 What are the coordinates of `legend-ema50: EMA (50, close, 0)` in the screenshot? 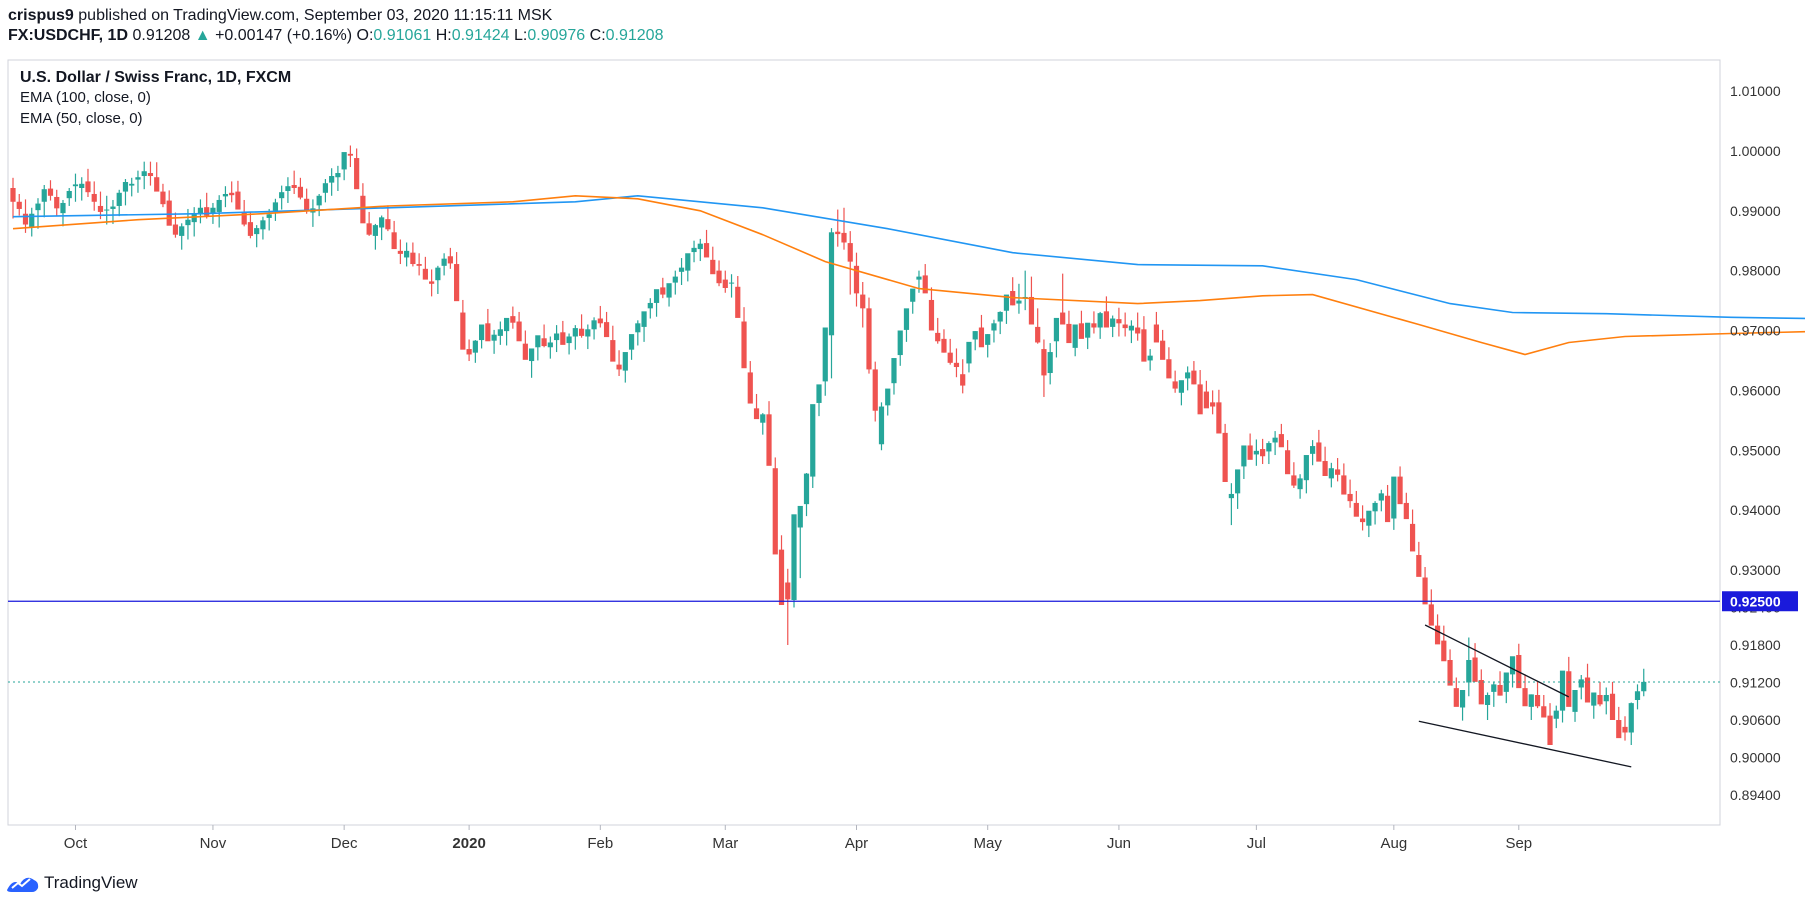 It's located at (81, 118).